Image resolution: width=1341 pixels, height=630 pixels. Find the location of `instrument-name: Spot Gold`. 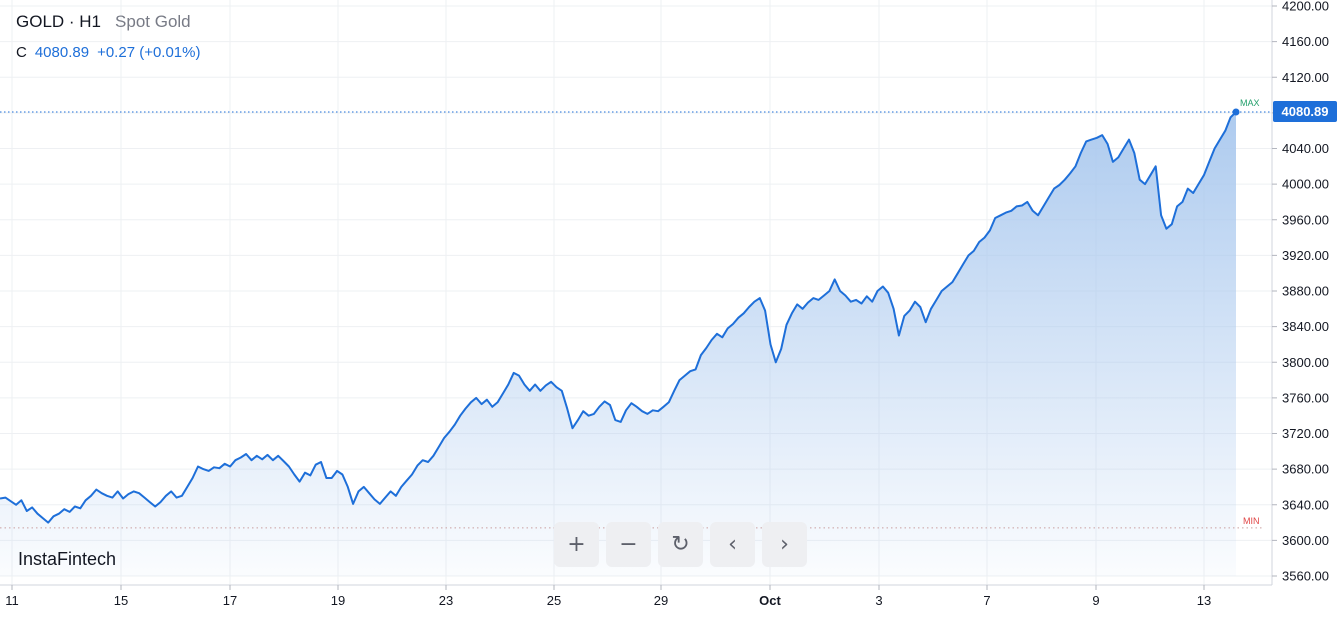

instrument-name: Spot Gold is located at coordinates (153, 21).